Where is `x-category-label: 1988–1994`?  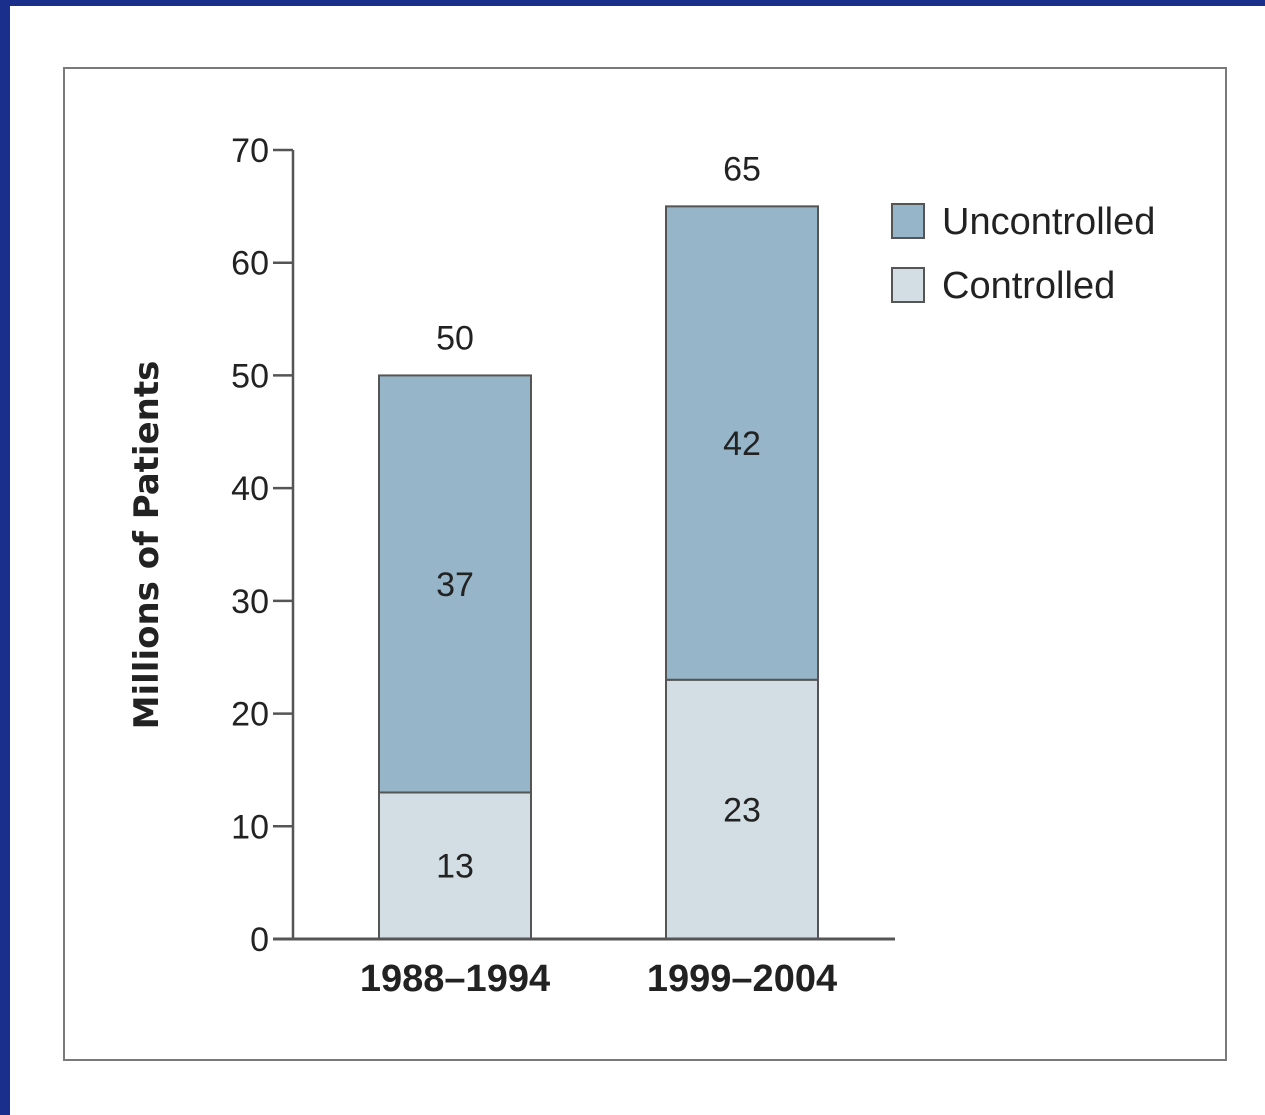
x-category-label: 1988–1994 is located at coordinates (455, 979).